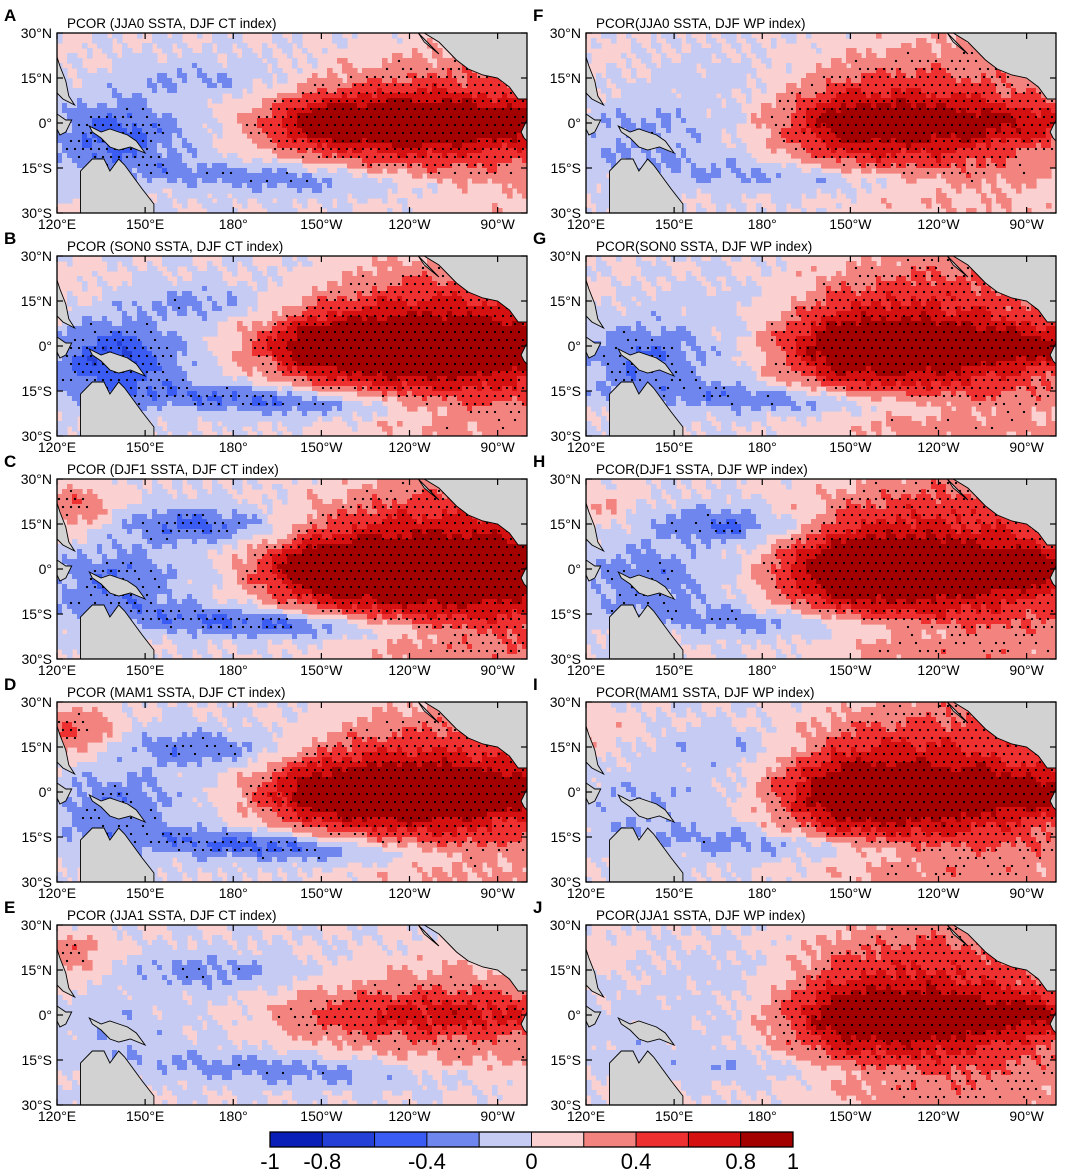 This screenshot has width=1065, height=1175. Describe the element at coordinates (10, 238) in the screenshot. I see `panel-letter: B` at that location.